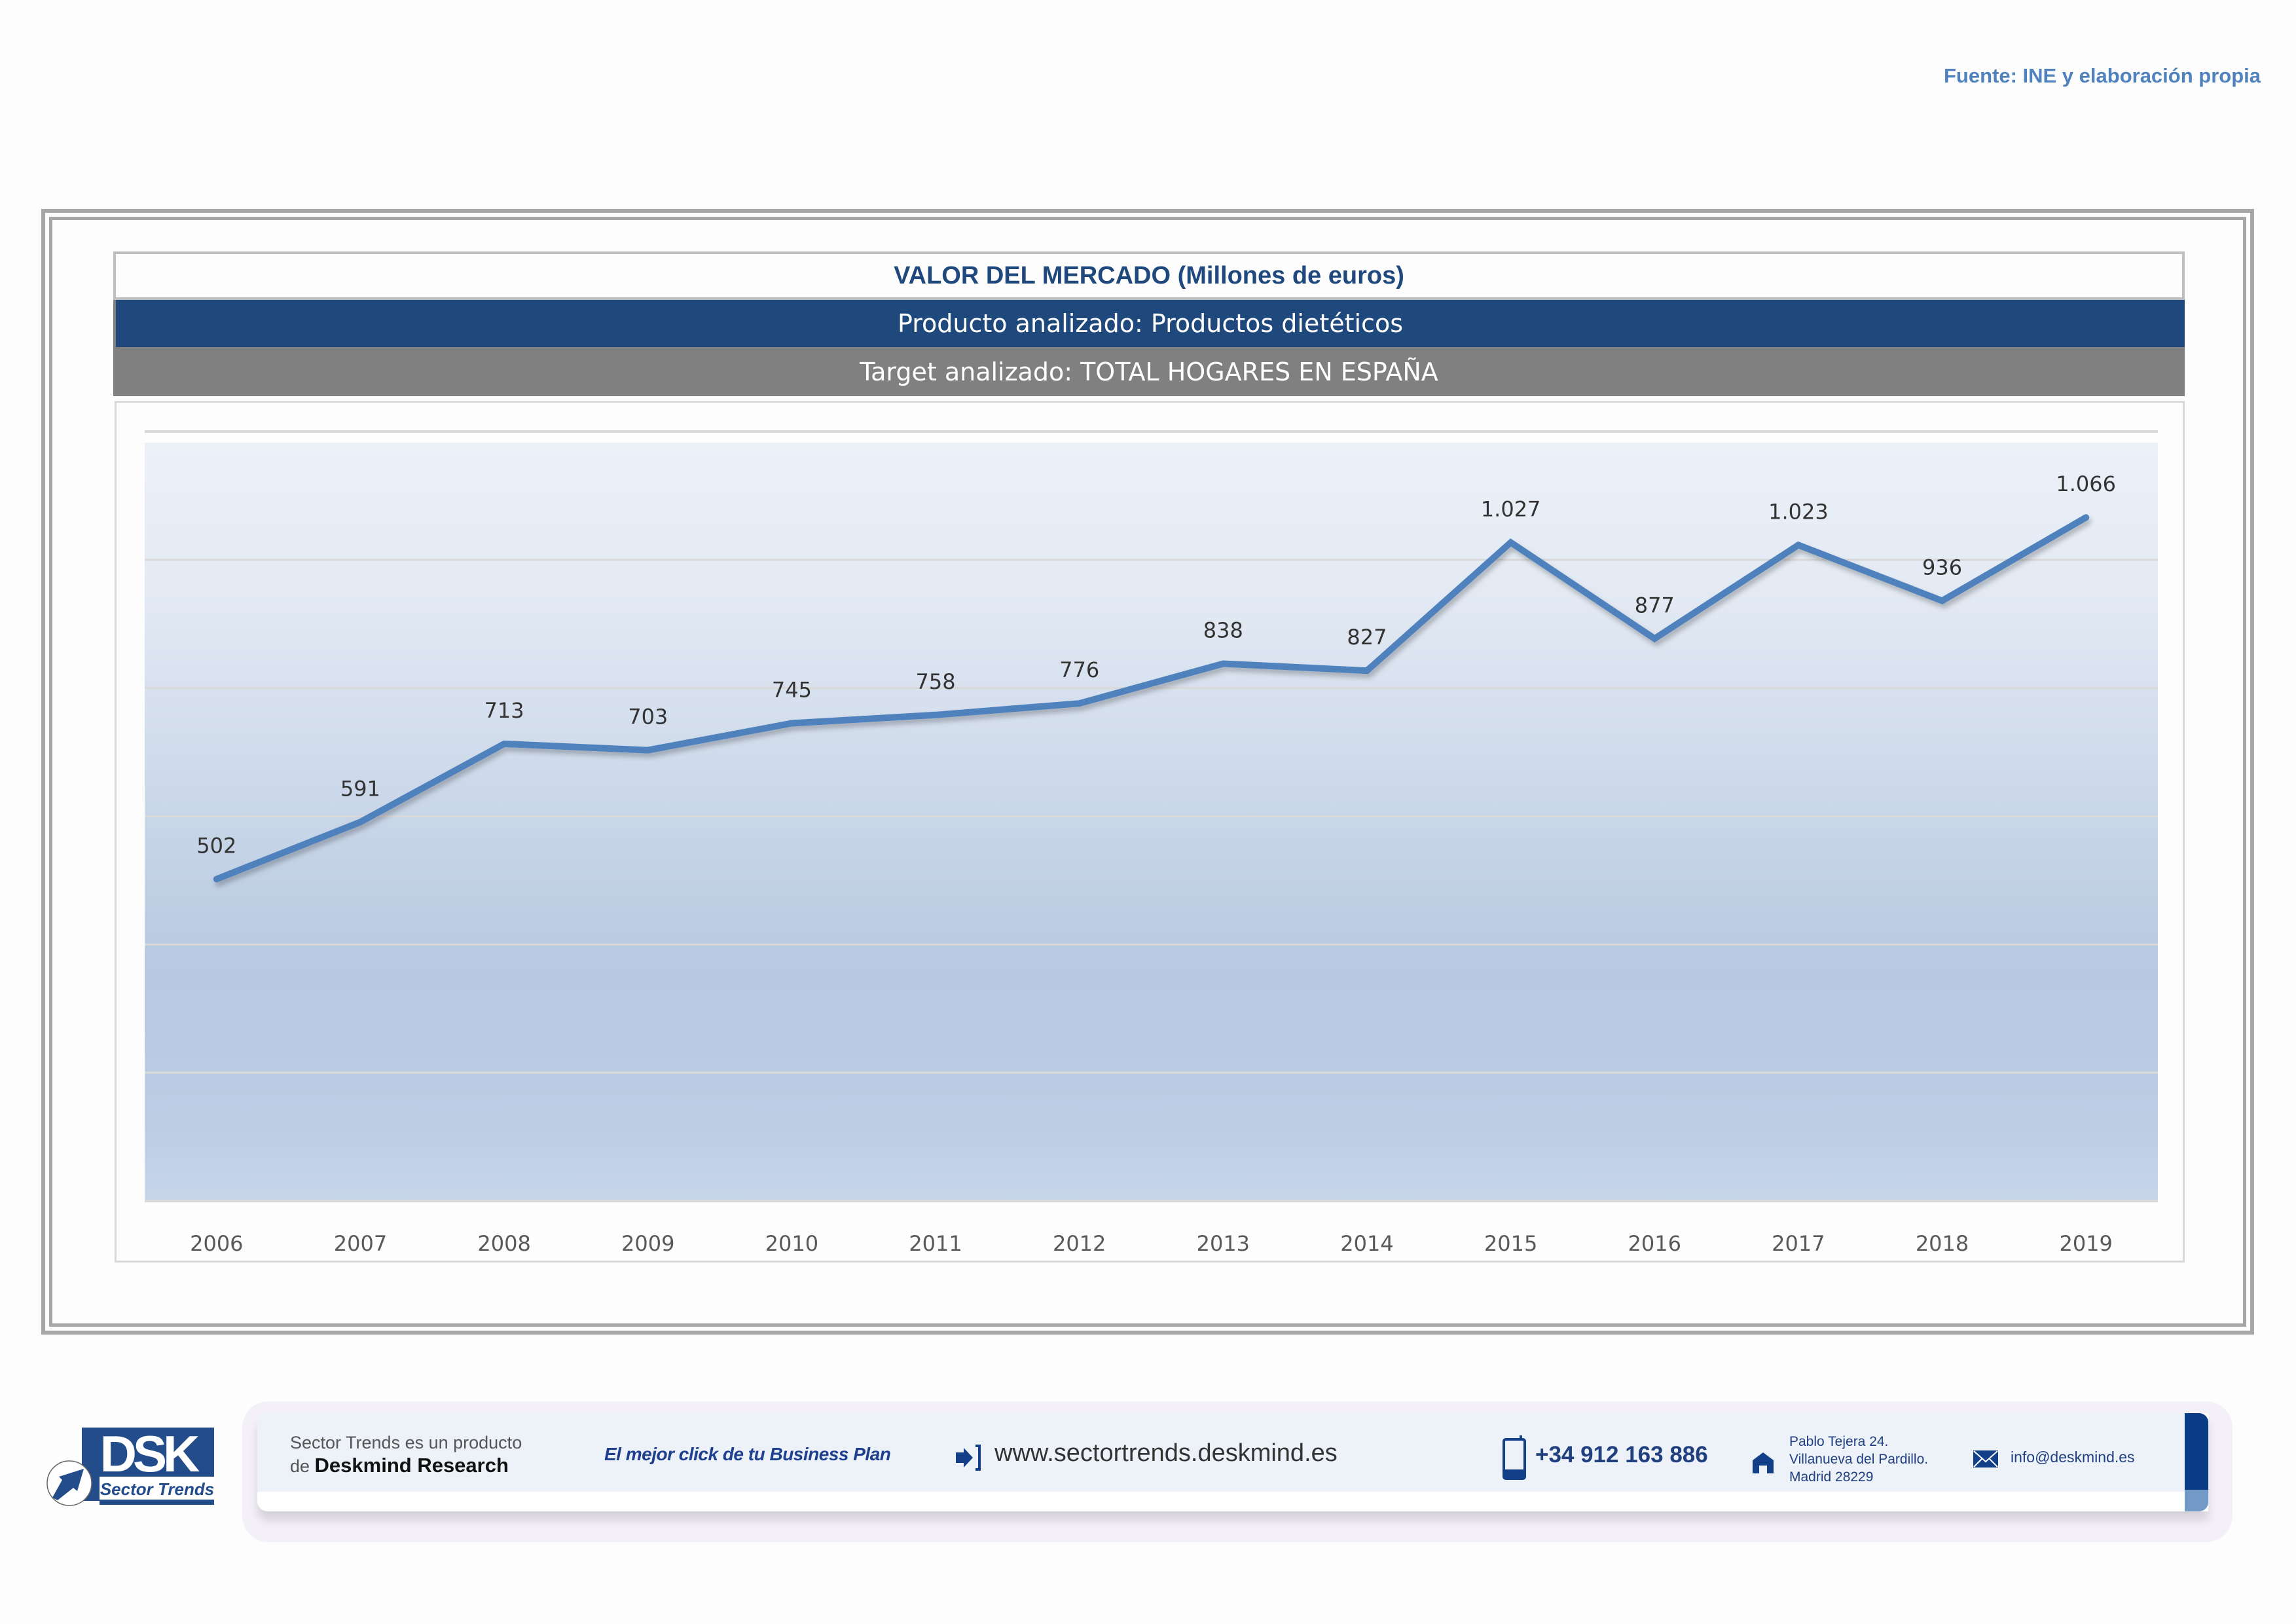 This screenshot has height=1624, width=2296. I want to click on phone-number: +34 912 163 886, so click(1621, 1454).